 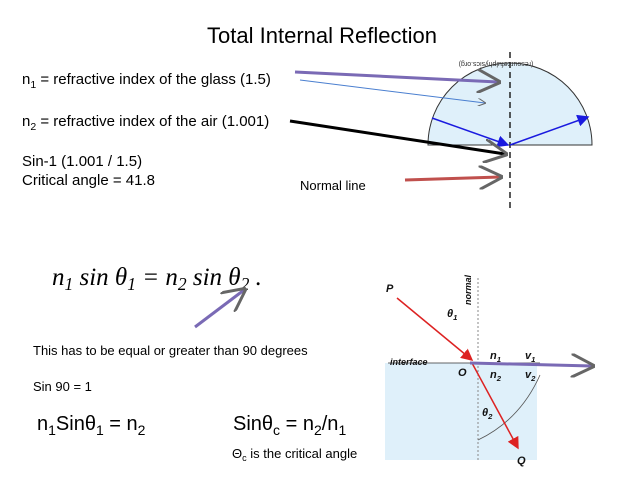 I want to click on eq-part: ., so click(x=255, y=277).